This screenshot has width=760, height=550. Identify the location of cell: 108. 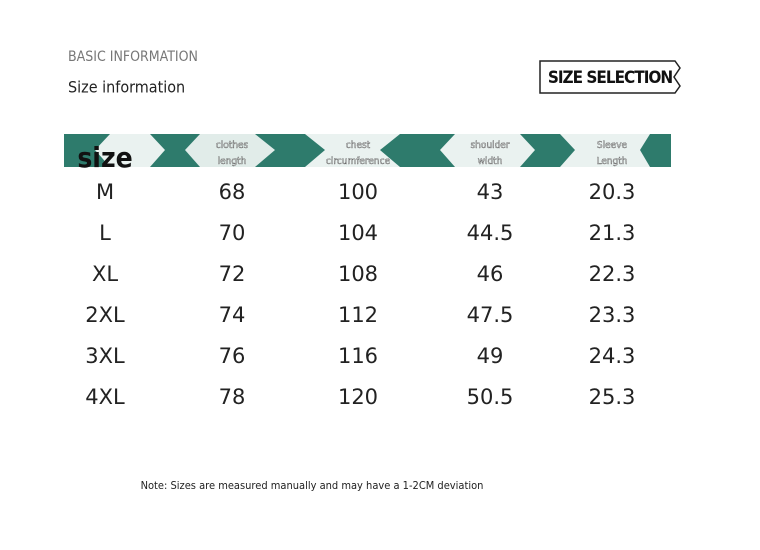
(358, 274).